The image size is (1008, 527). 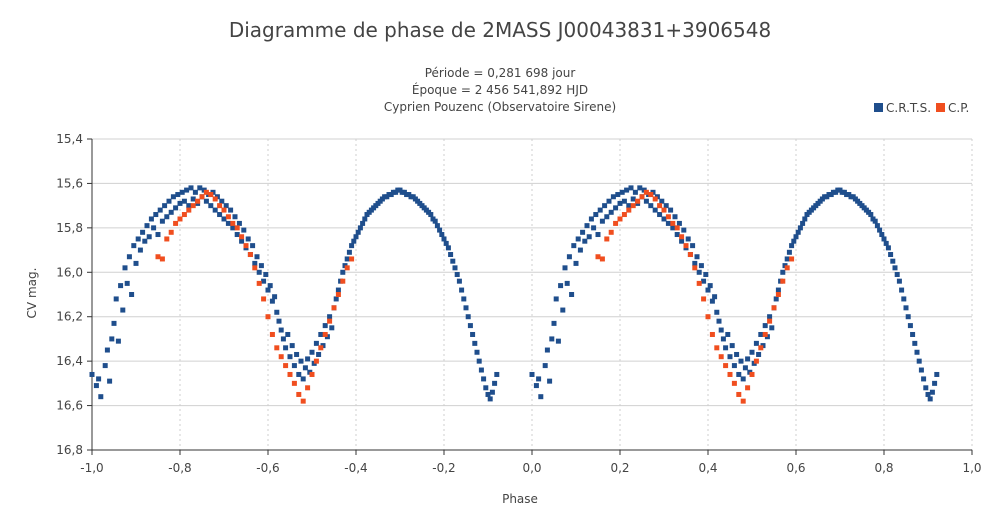 I want to click on y-tick-label: 16,4, so click(x=69, y=361).